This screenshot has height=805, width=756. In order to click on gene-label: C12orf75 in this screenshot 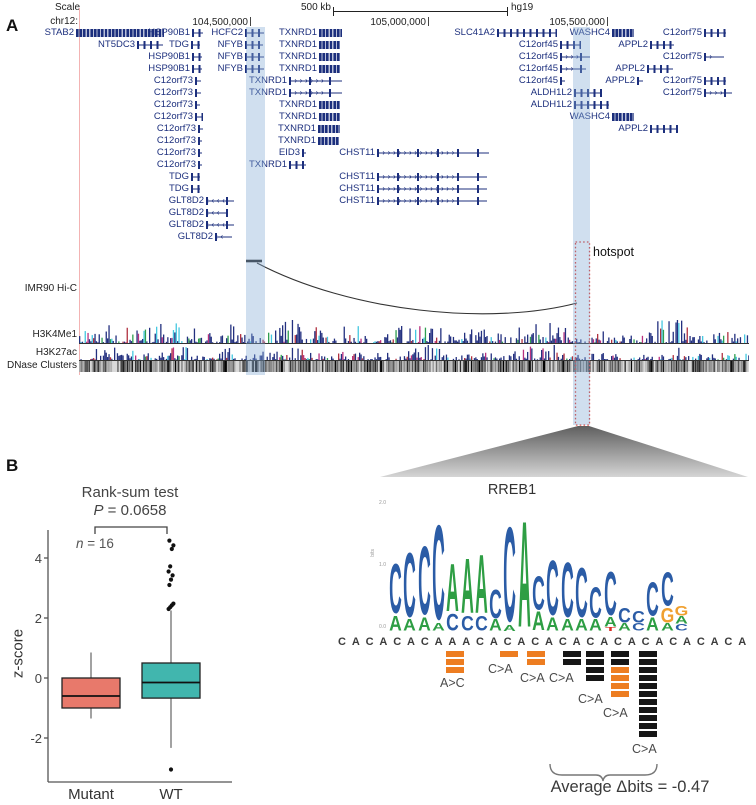, I will do `click(682, 32)`.